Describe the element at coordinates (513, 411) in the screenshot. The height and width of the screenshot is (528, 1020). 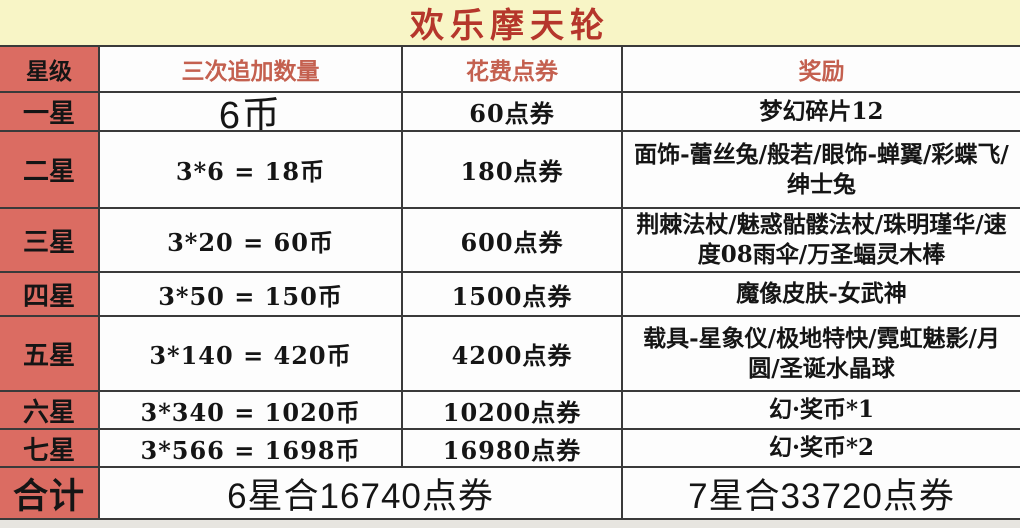
I see `row-cost: 10200点券` at that location.